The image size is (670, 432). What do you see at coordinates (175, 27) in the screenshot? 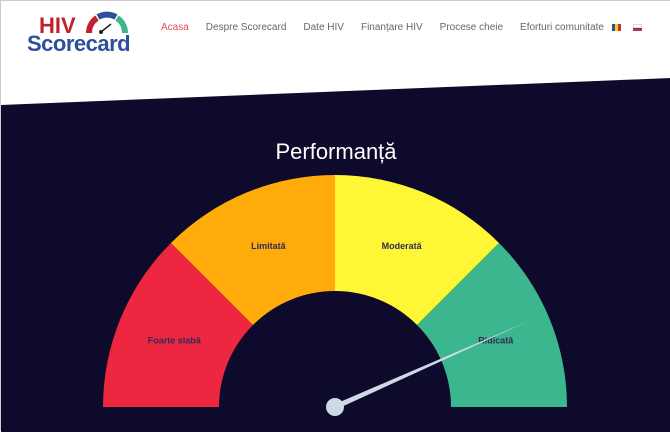
I see `nav-acasa: Acasa` at bounding box center [175, 27].